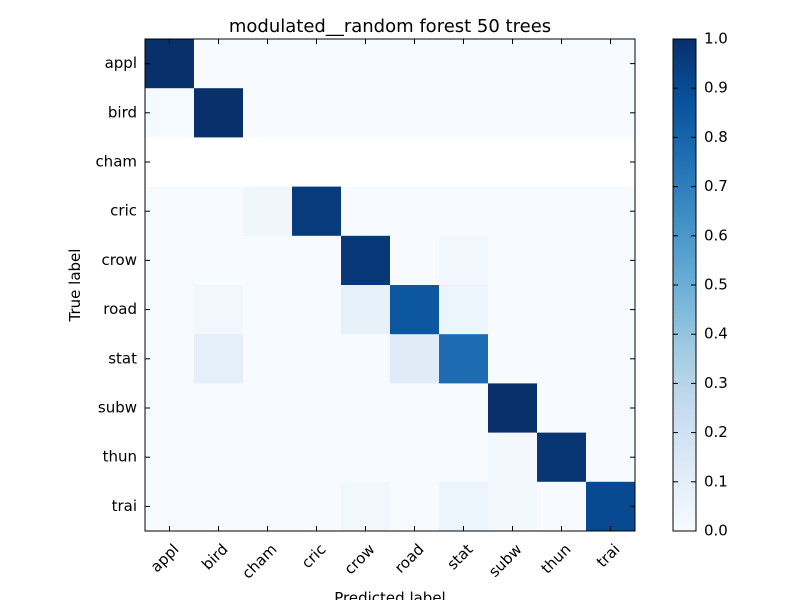 The height and width of the screenshot is (600, 800). What do you see at coordinates (121, 63) in the screenshot?
I see `y-tick-label: appl` at bounding box center [121, 63].